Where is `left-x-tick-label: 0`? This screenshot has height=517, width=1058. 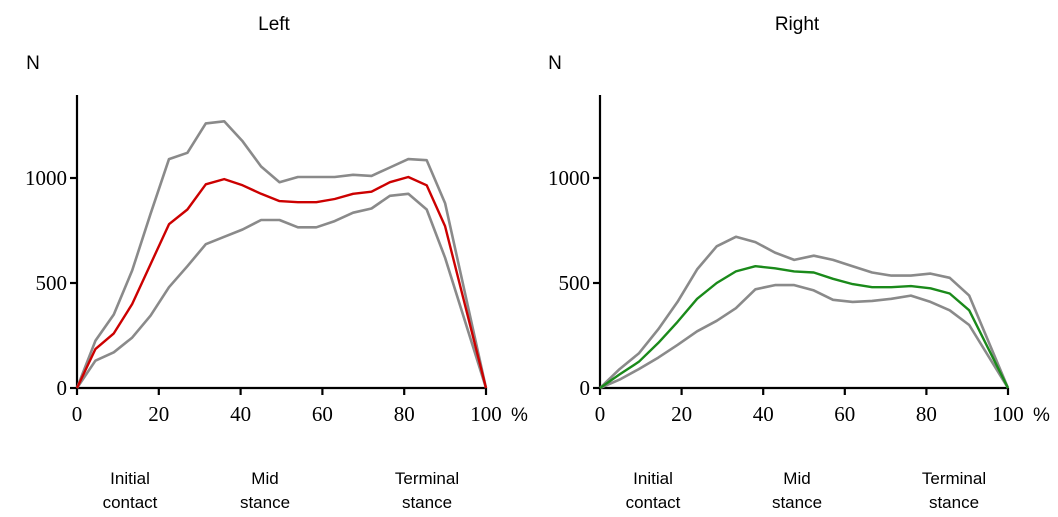 left-x-tick-label: 0 is located at coordinates (77, 414).